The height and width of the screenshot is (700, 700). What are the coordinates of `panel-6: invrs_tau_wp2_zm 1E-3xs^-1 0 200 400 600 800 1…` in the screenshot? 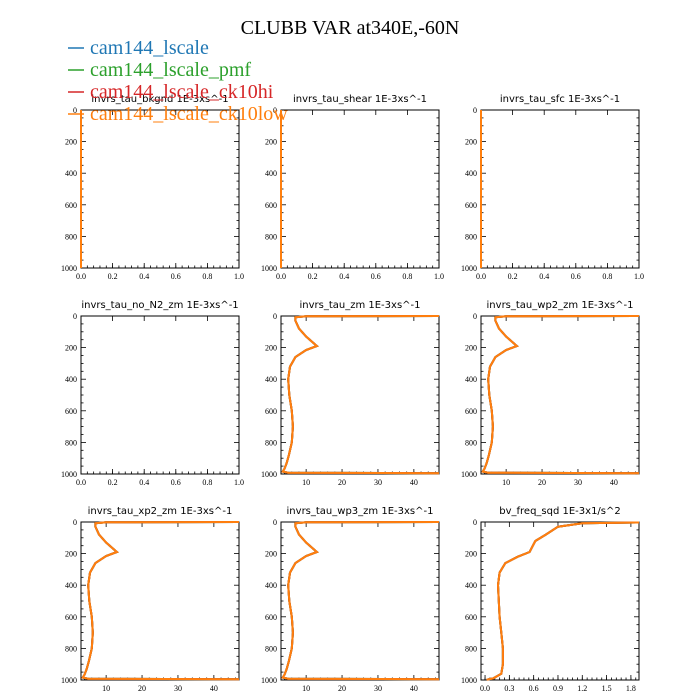 It's located at (550, 393).